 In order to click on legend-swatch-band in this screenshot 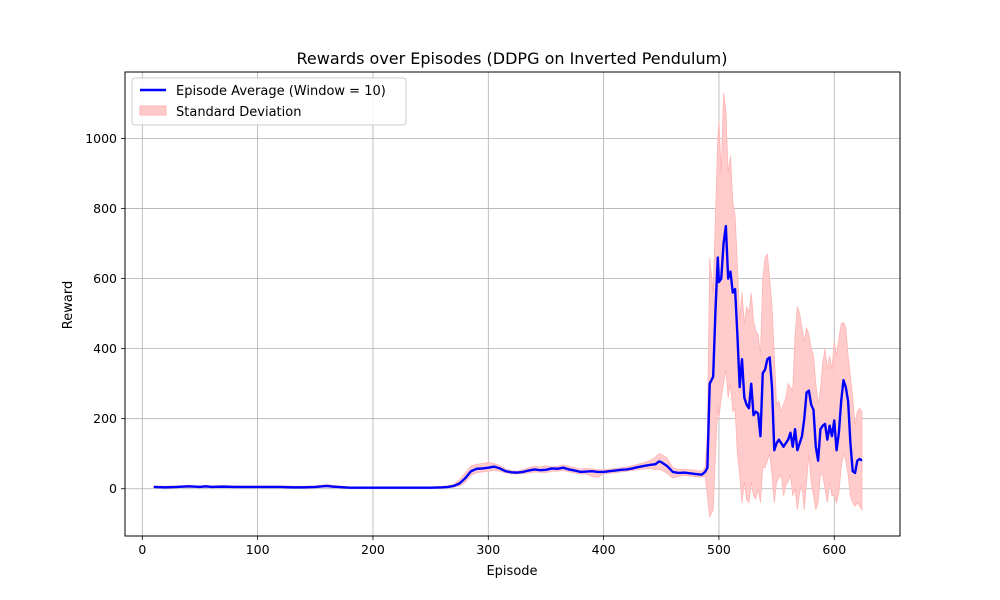, I will do `click(153, 110)`.